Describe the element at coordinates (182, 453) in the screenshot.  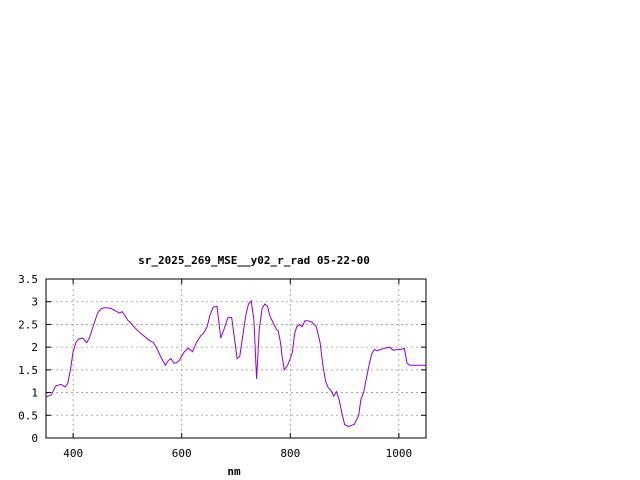
I see `x-tick-label: 600` at that location.